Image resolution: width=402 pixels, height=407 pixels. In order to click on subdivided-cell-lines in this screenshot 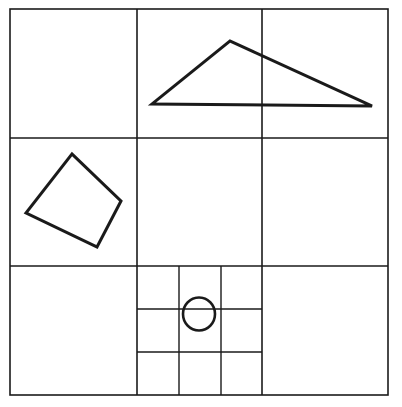, I will do `click(199, 330)`.